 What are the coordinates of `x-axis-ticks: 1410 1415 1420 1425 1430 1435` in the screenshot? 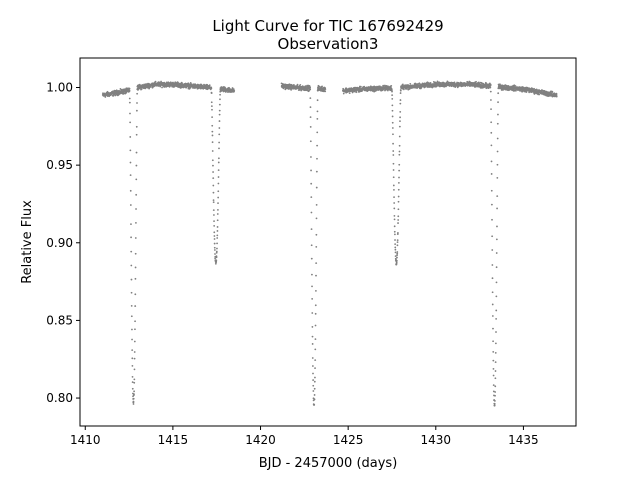 It's located at (304, 436).